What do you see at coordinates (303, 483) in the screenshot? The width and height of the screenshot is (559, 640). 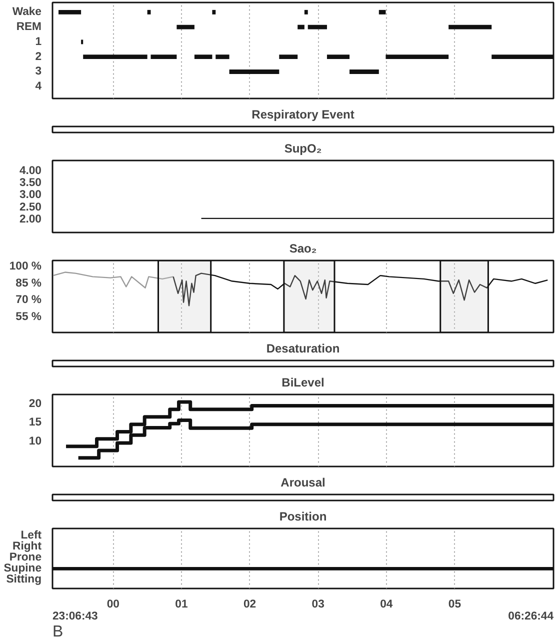 I see `text: Arousal` at bounding box center [303, 483].